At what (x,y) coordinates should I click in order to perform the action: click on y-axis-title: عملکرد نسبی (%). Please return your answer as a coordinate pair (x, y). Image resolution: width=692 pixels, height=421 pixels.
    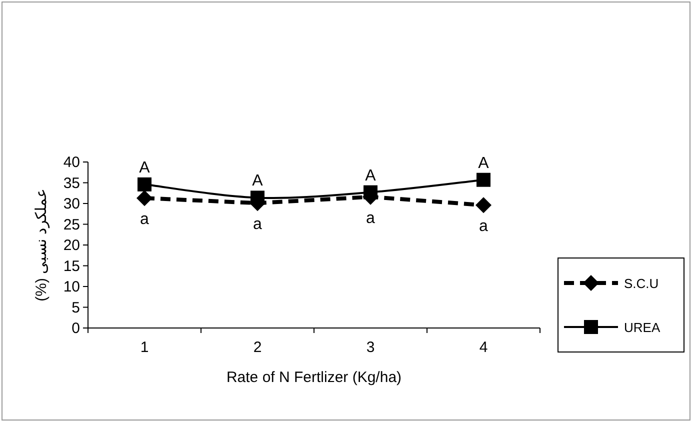
    Looking at the image, I should click on (41, 245).